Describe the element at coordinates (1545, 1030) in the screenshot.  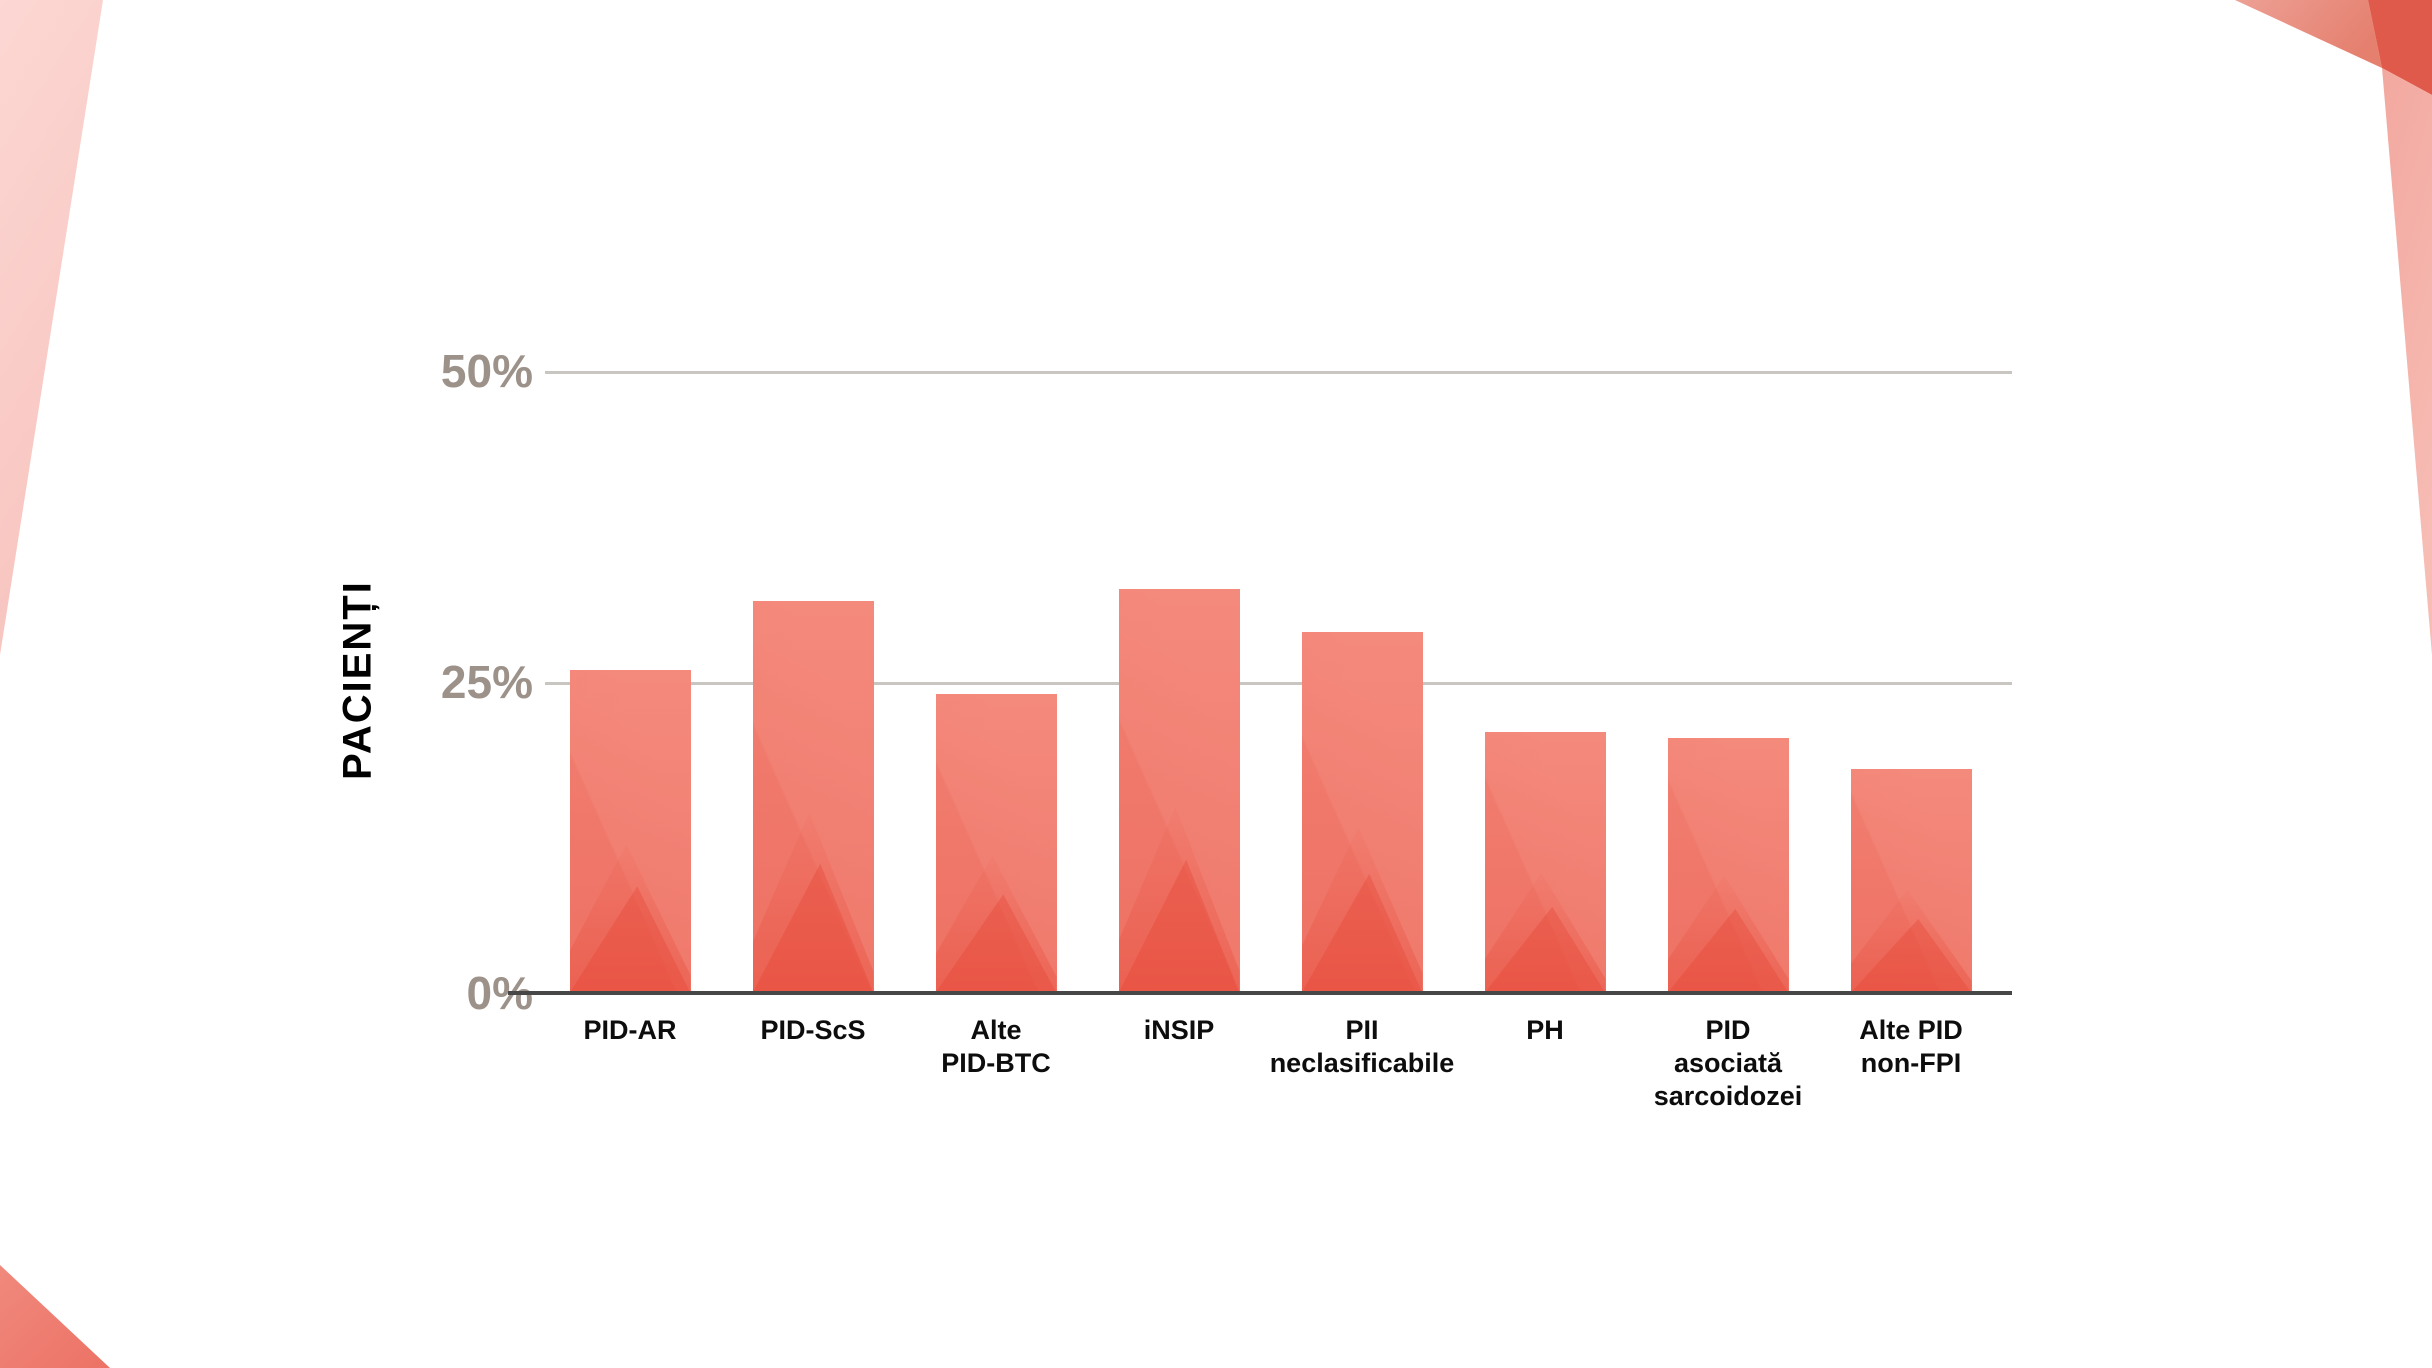
I see `x-category-label: PH` at that location.